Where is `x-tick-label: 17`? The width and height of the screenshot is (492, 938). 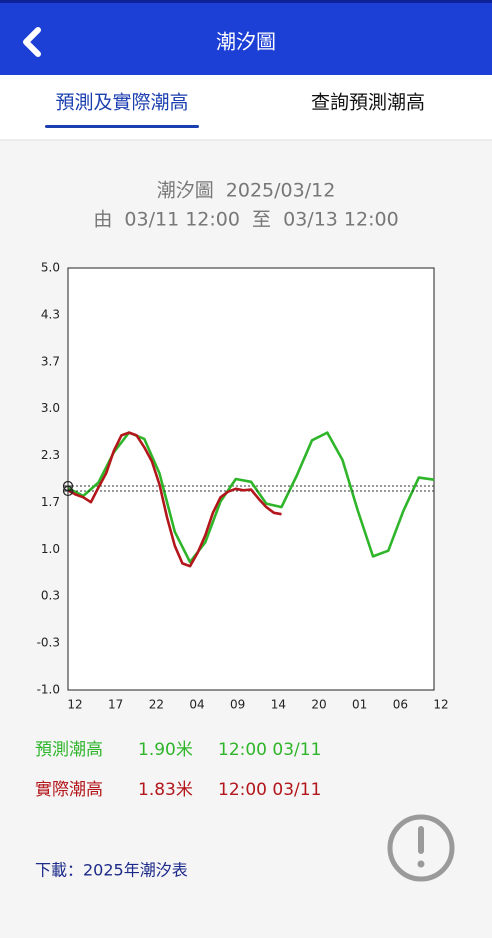
x-tick-label: 17 is located at coordinates (115, 705).